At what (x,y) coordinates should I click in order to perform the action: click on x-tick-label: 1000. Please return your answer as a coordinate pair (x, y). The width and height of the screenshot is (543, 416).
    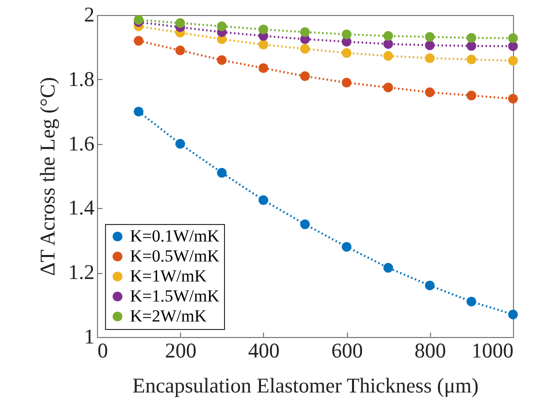
    Looking at the image, I should click on (493, 350).